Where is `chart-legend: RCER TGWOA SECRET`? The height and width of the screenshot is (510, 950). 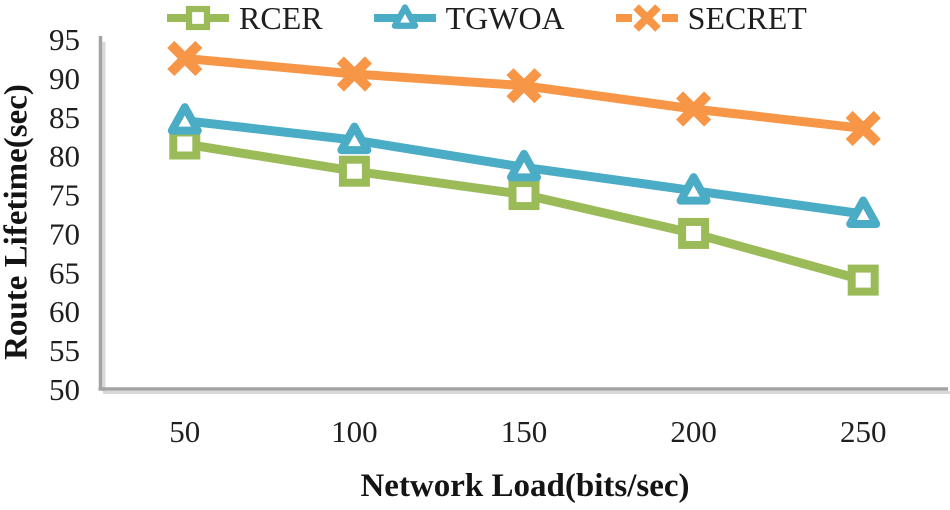
chart-legend: RCER TGWOA SECRET is located at coordinates (486, 18).